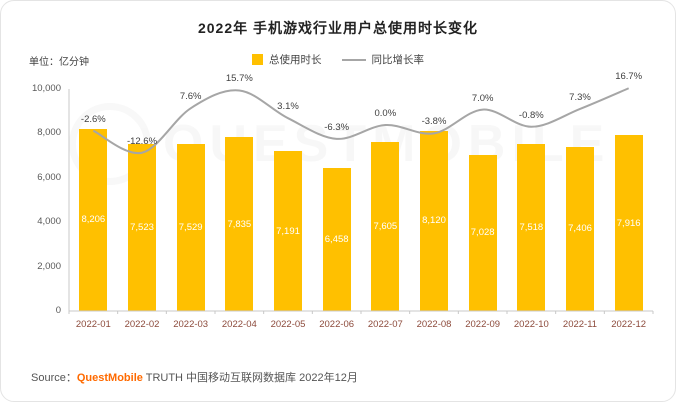 The image size is (676, 402). I want to click on growth-rate-label: 7.3%, so click(580, 97).